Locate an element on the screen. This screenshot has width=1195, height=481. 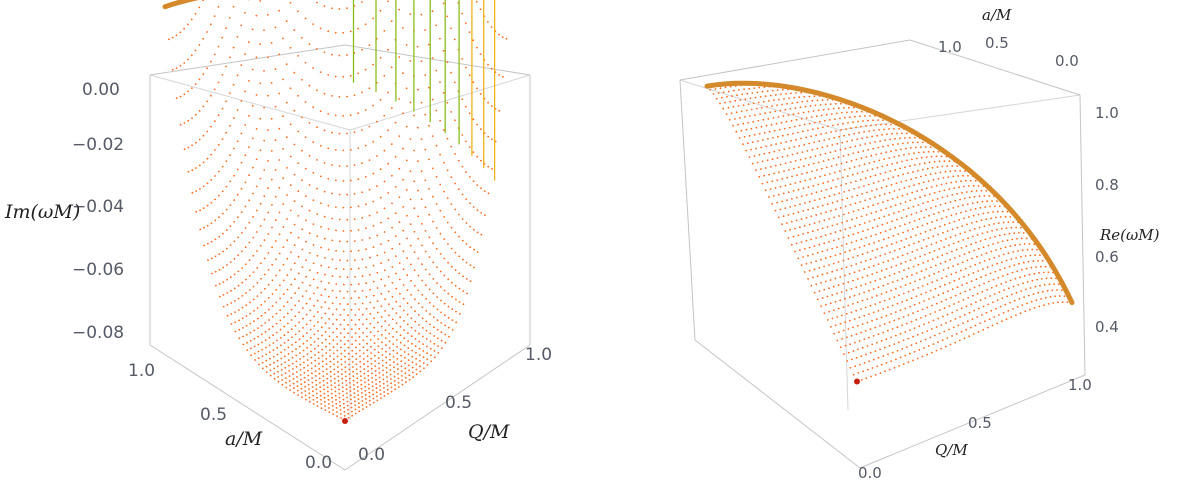
right-a-axis-label: a/M is located at coordinates (997, 15).